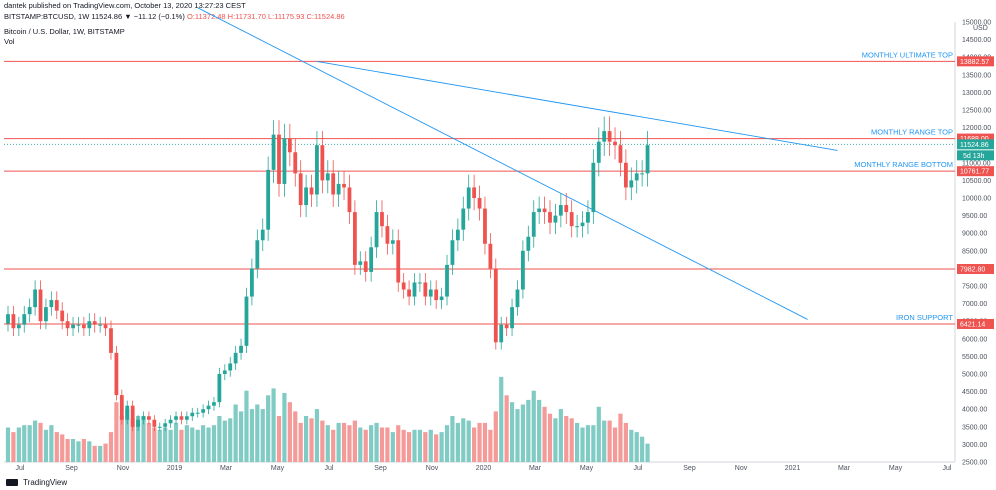 Image resolution: width=996 pixels, height=490 pixels. I want to click on footer-brand: TradingView, so click(36, 482).